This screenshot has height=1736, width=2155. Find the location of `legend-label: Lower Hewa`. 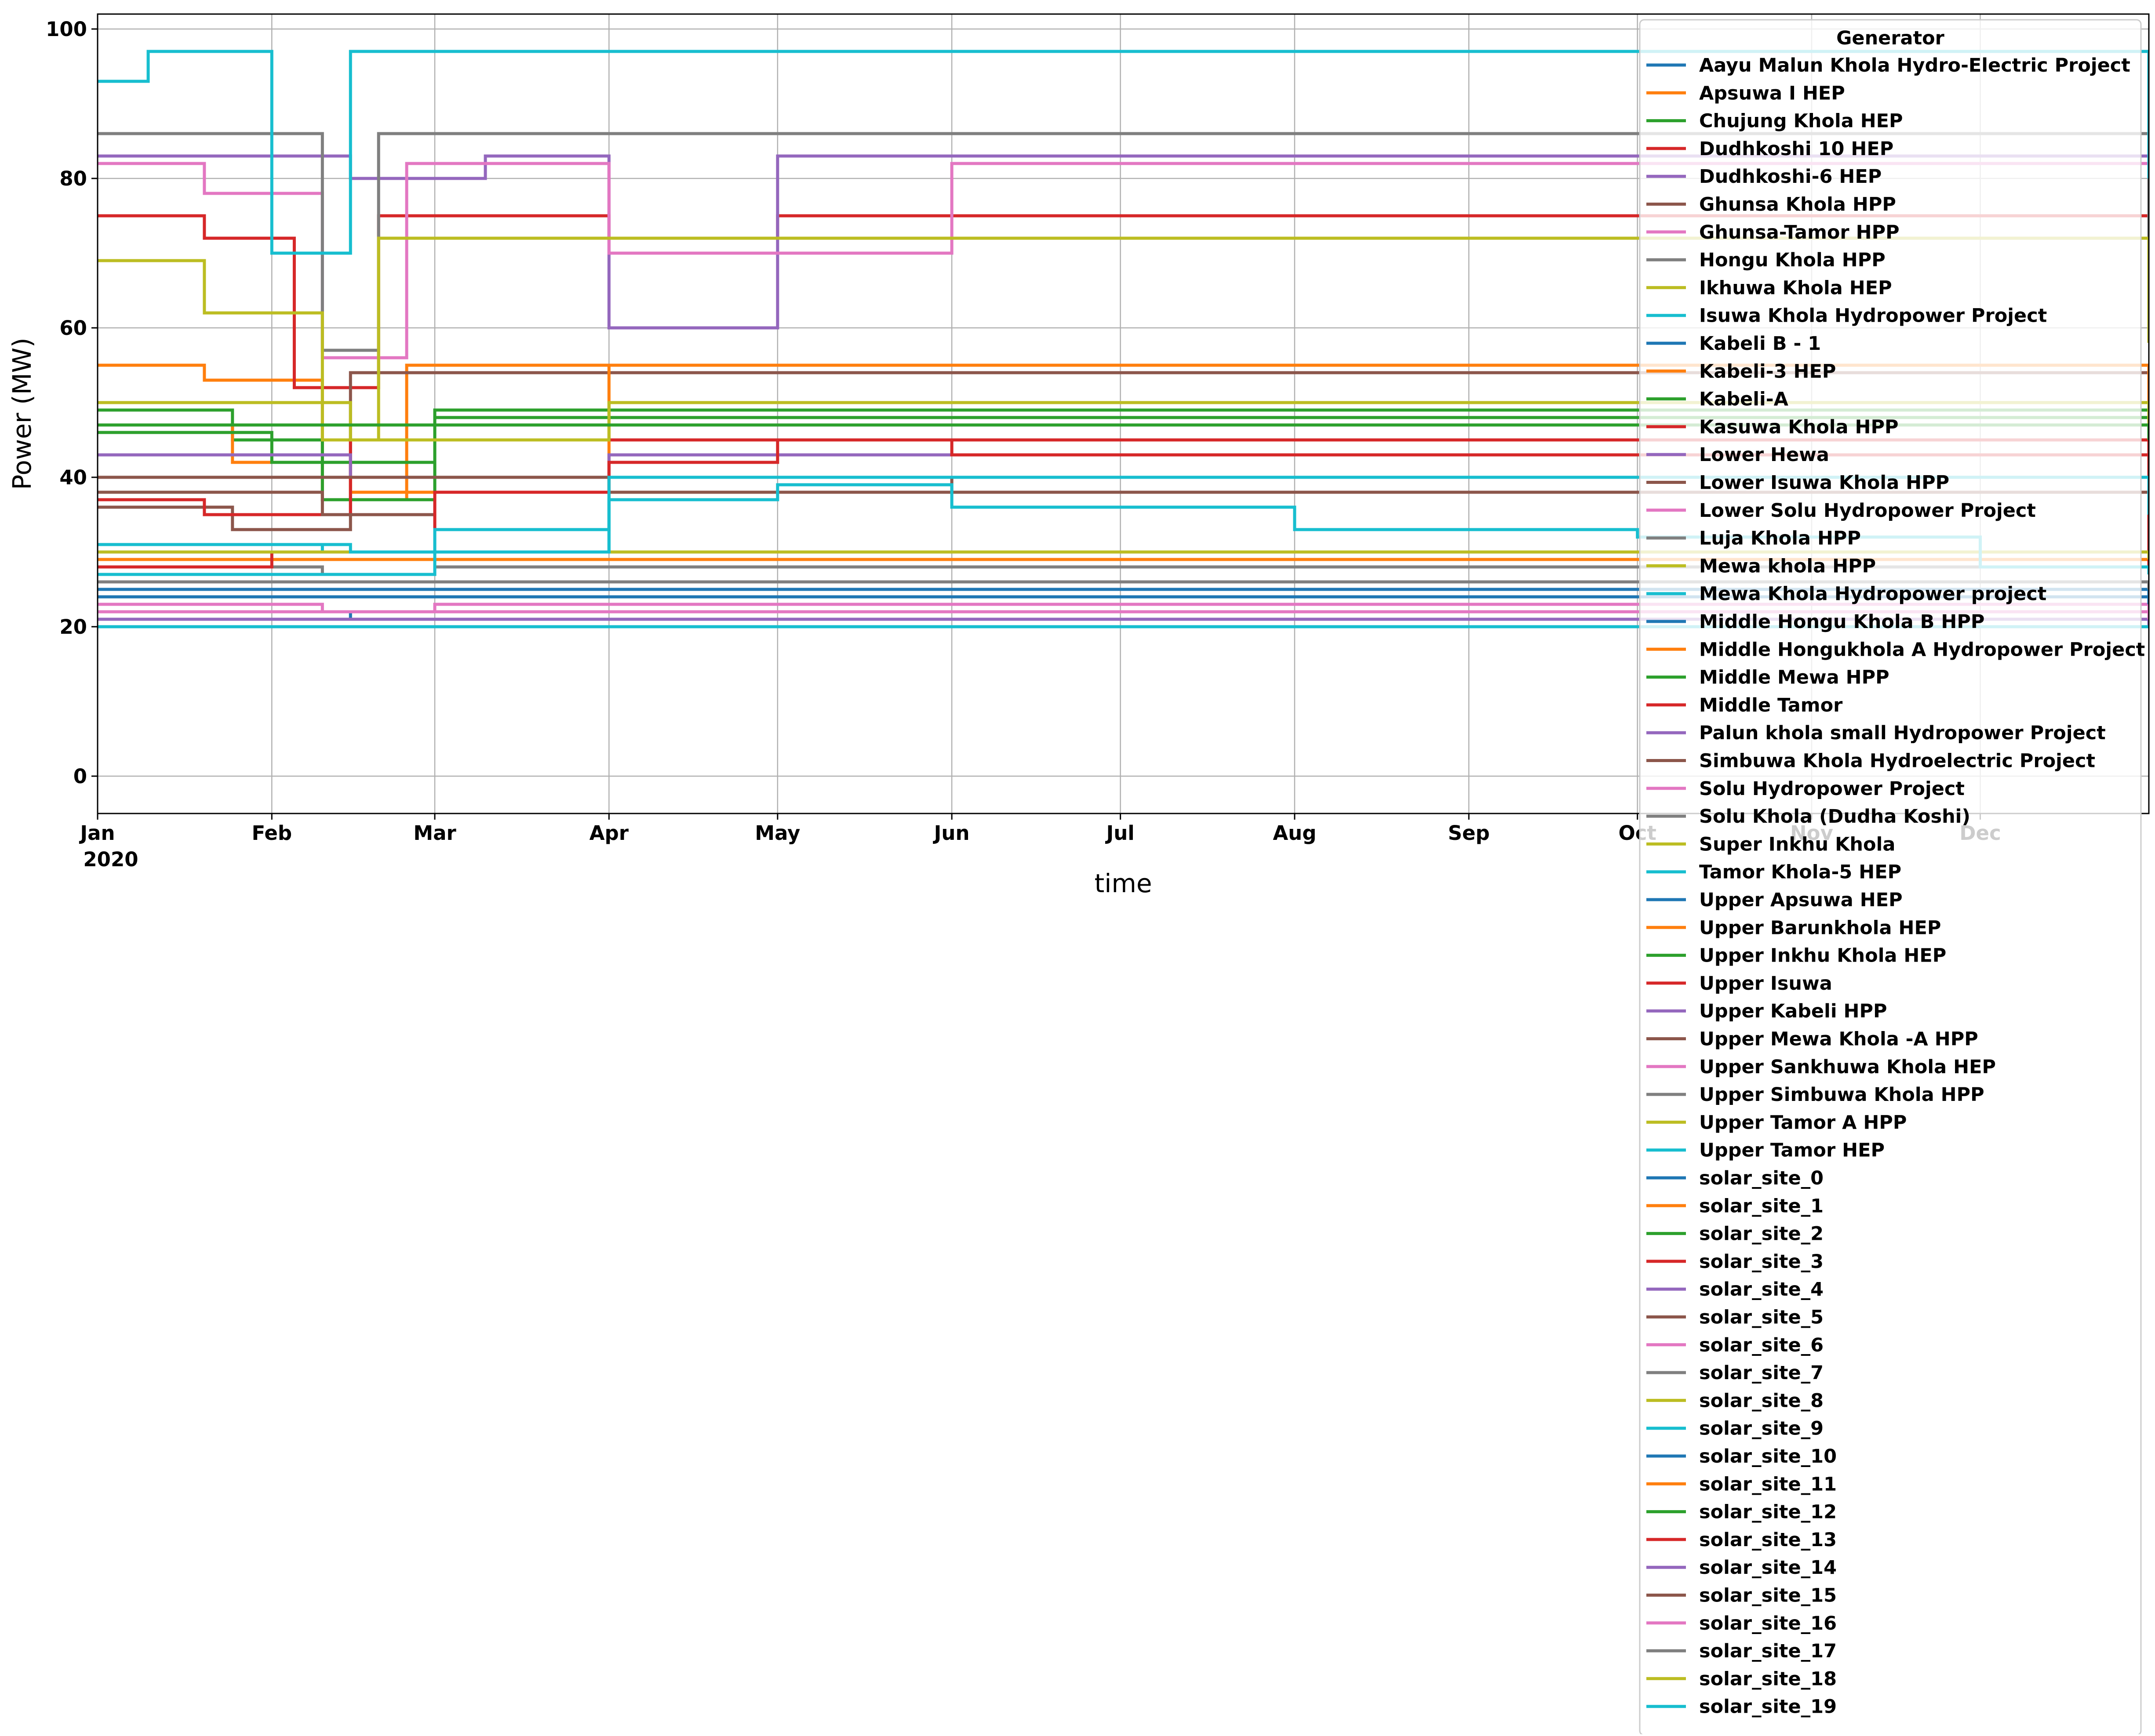

legend-label: Lower Hewa is located at coordinates (1764, 455).